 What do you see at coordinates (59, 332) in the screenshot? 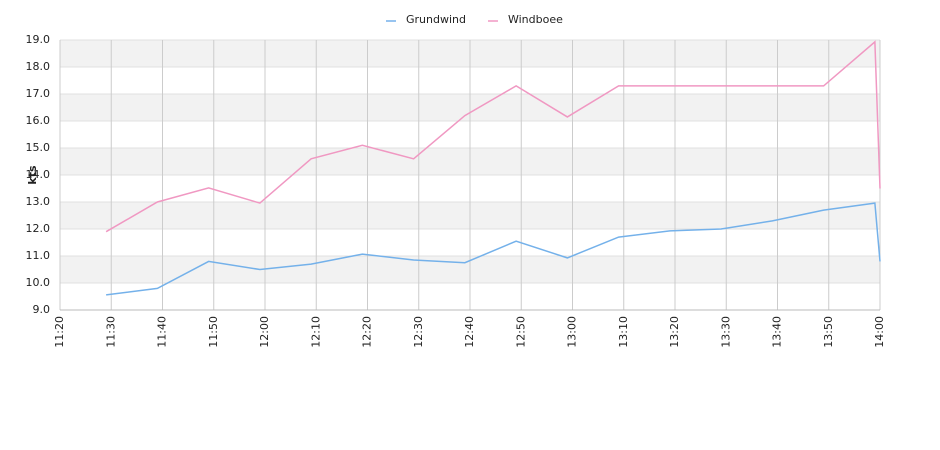
I see `x-tick-label: 11:20` at bounding box center [59, 332].